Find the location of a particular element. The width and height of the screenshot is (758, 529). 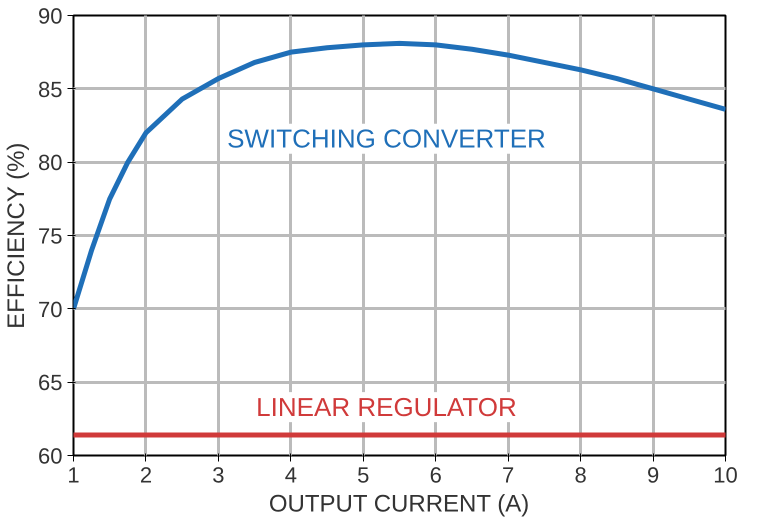

x-axis-title: OUTPUT CURRENT (A) is located at coordinates (399, 504).